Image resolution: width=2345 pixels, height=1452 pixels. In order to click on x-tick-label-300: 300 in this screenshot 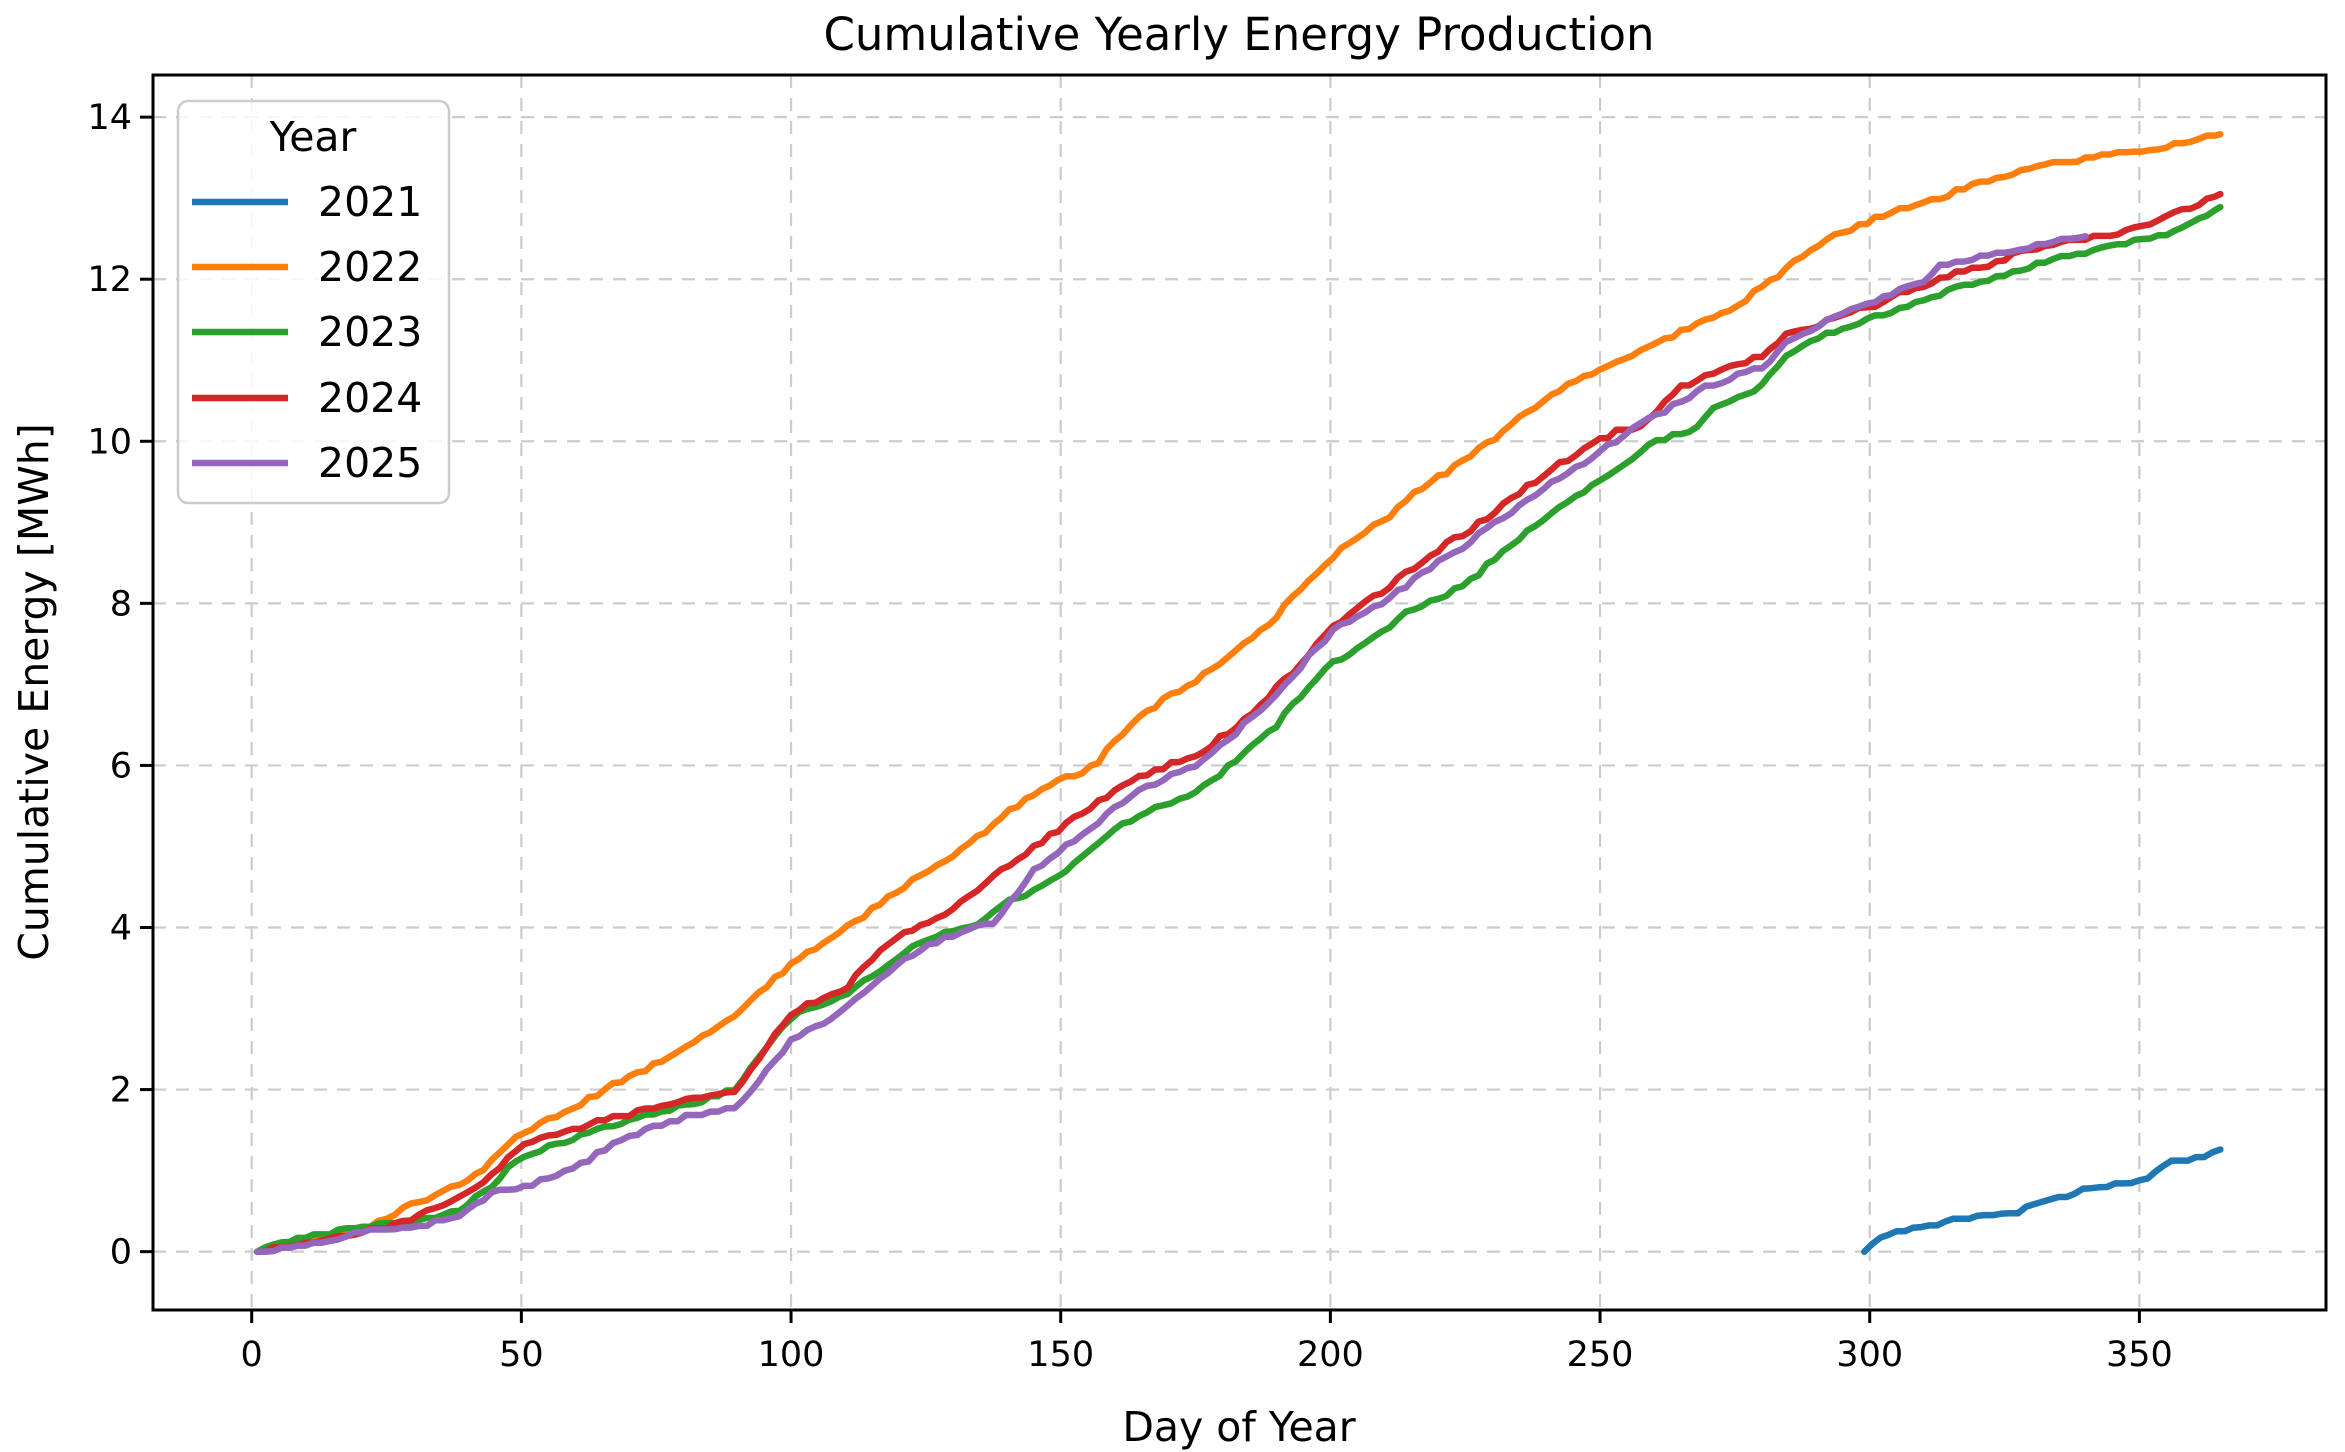, I will do `click(1869, 1355)`.